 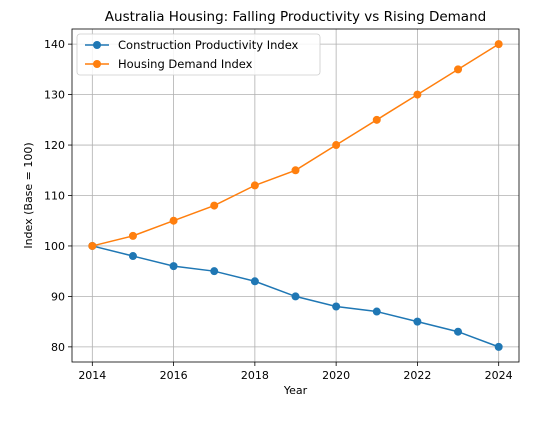 What do you see at coordinates (499, 375) in the screenshot?
I see `x-tick-label: 2024` at bounding box center [499, 375].